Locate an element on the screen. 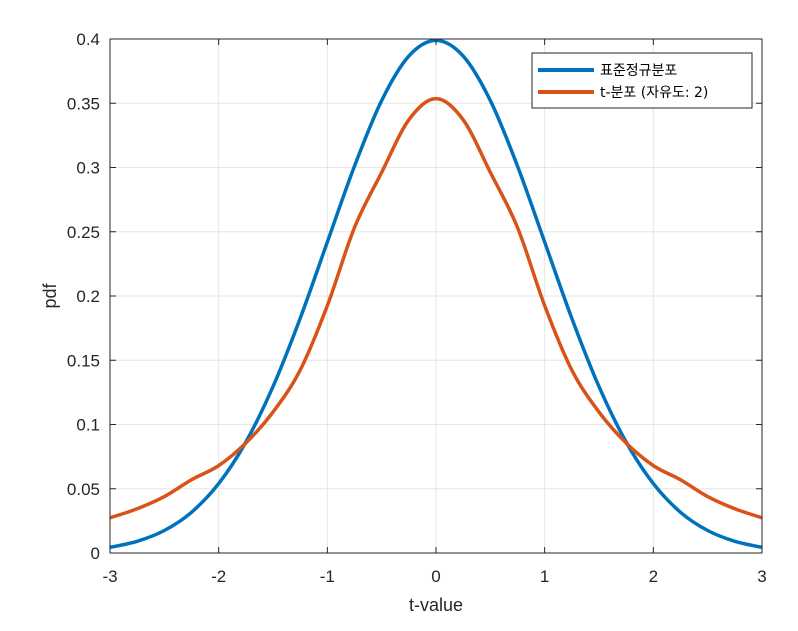 The height and width of the screenshot is (631, 798). legend-box is located at coordinates (642, 80).